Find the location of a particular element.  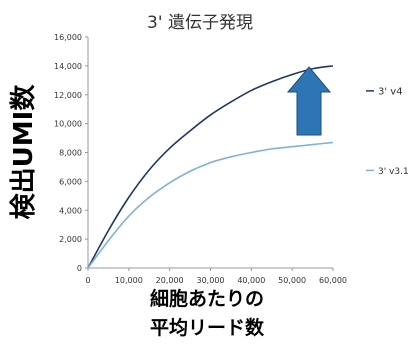

y-tick-label: 6,000 is located at coordinates (70, 181).